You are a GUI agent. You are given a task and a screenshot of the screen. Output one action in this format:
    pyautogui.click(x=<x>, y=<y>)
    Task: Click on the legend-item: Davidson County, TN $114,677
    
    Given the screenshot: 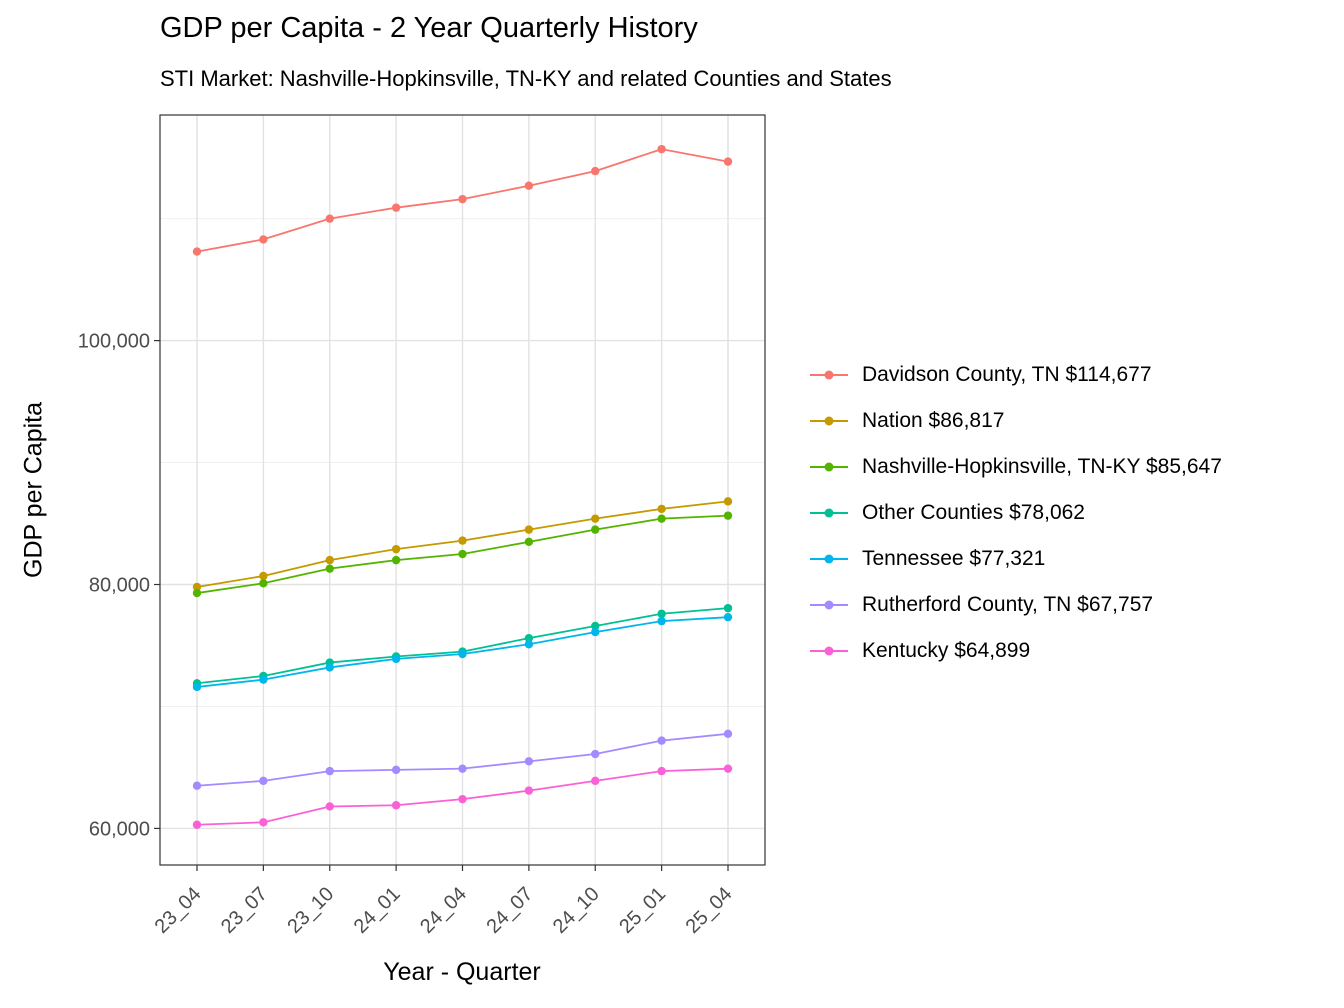 What is the action you would take?
    pyautogui.click(x=1015, y=374)
    